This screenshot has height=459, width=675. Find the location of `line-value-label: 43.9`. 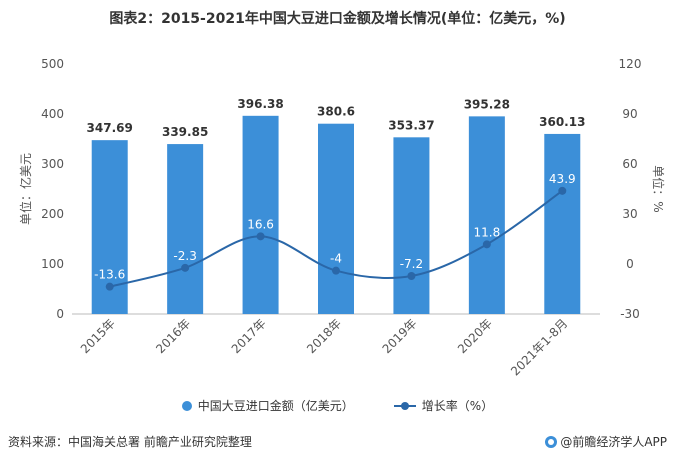

line-value-label: 43.9 is located at coordinates (562, 179).